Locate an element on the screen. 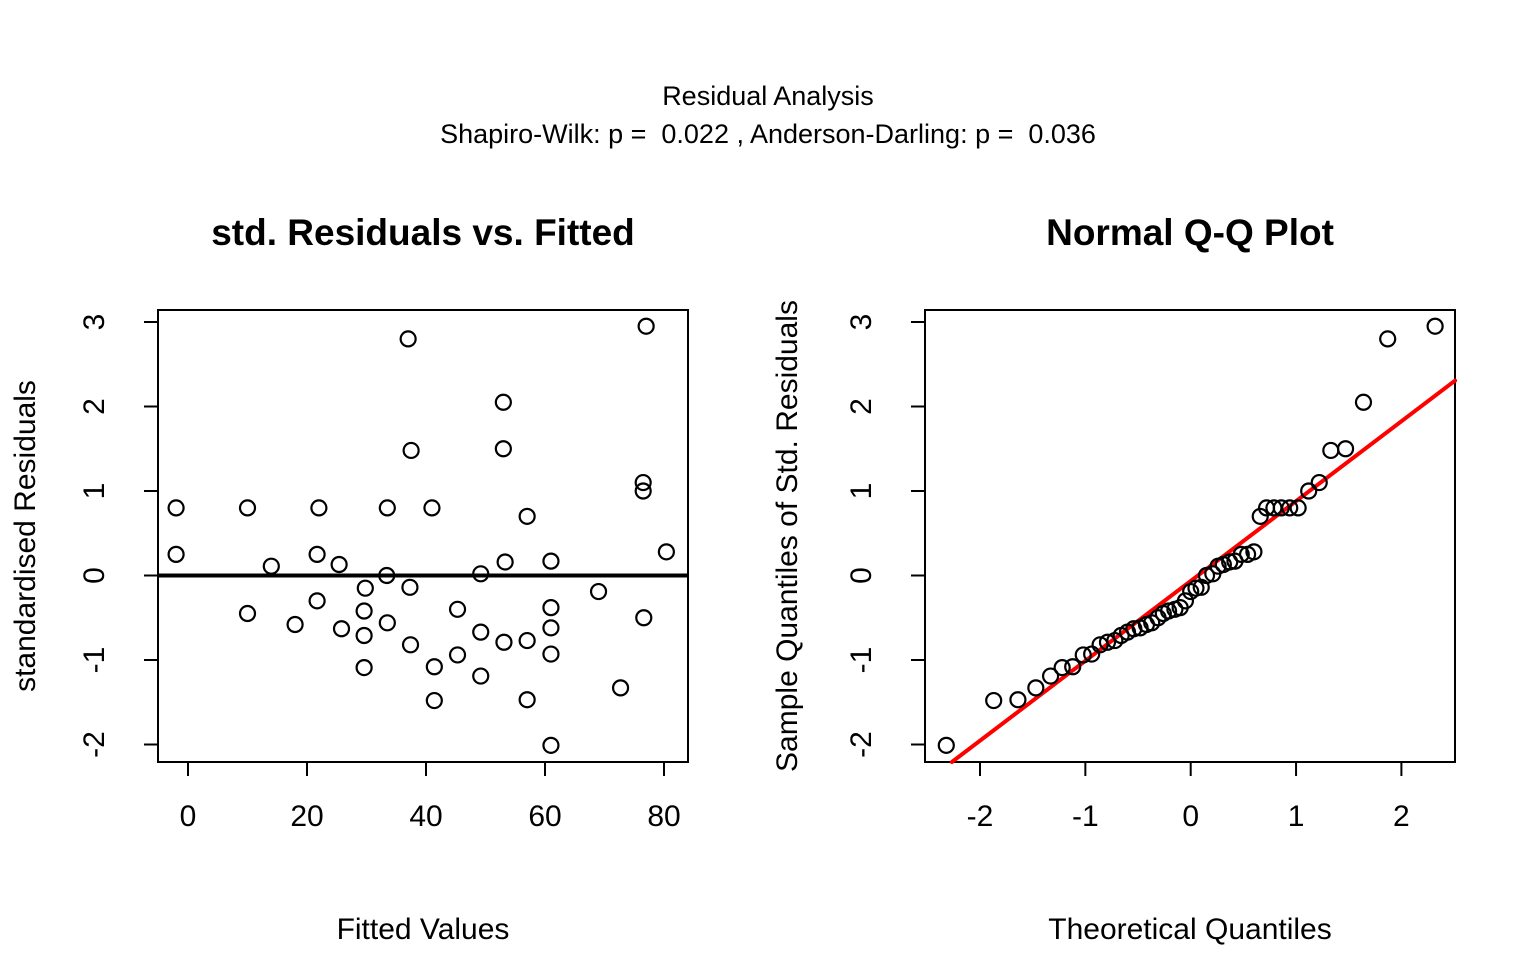 This screenshot has width=1536, height=960. x-tick-label: -1 is located at coordinates (1085, 816).